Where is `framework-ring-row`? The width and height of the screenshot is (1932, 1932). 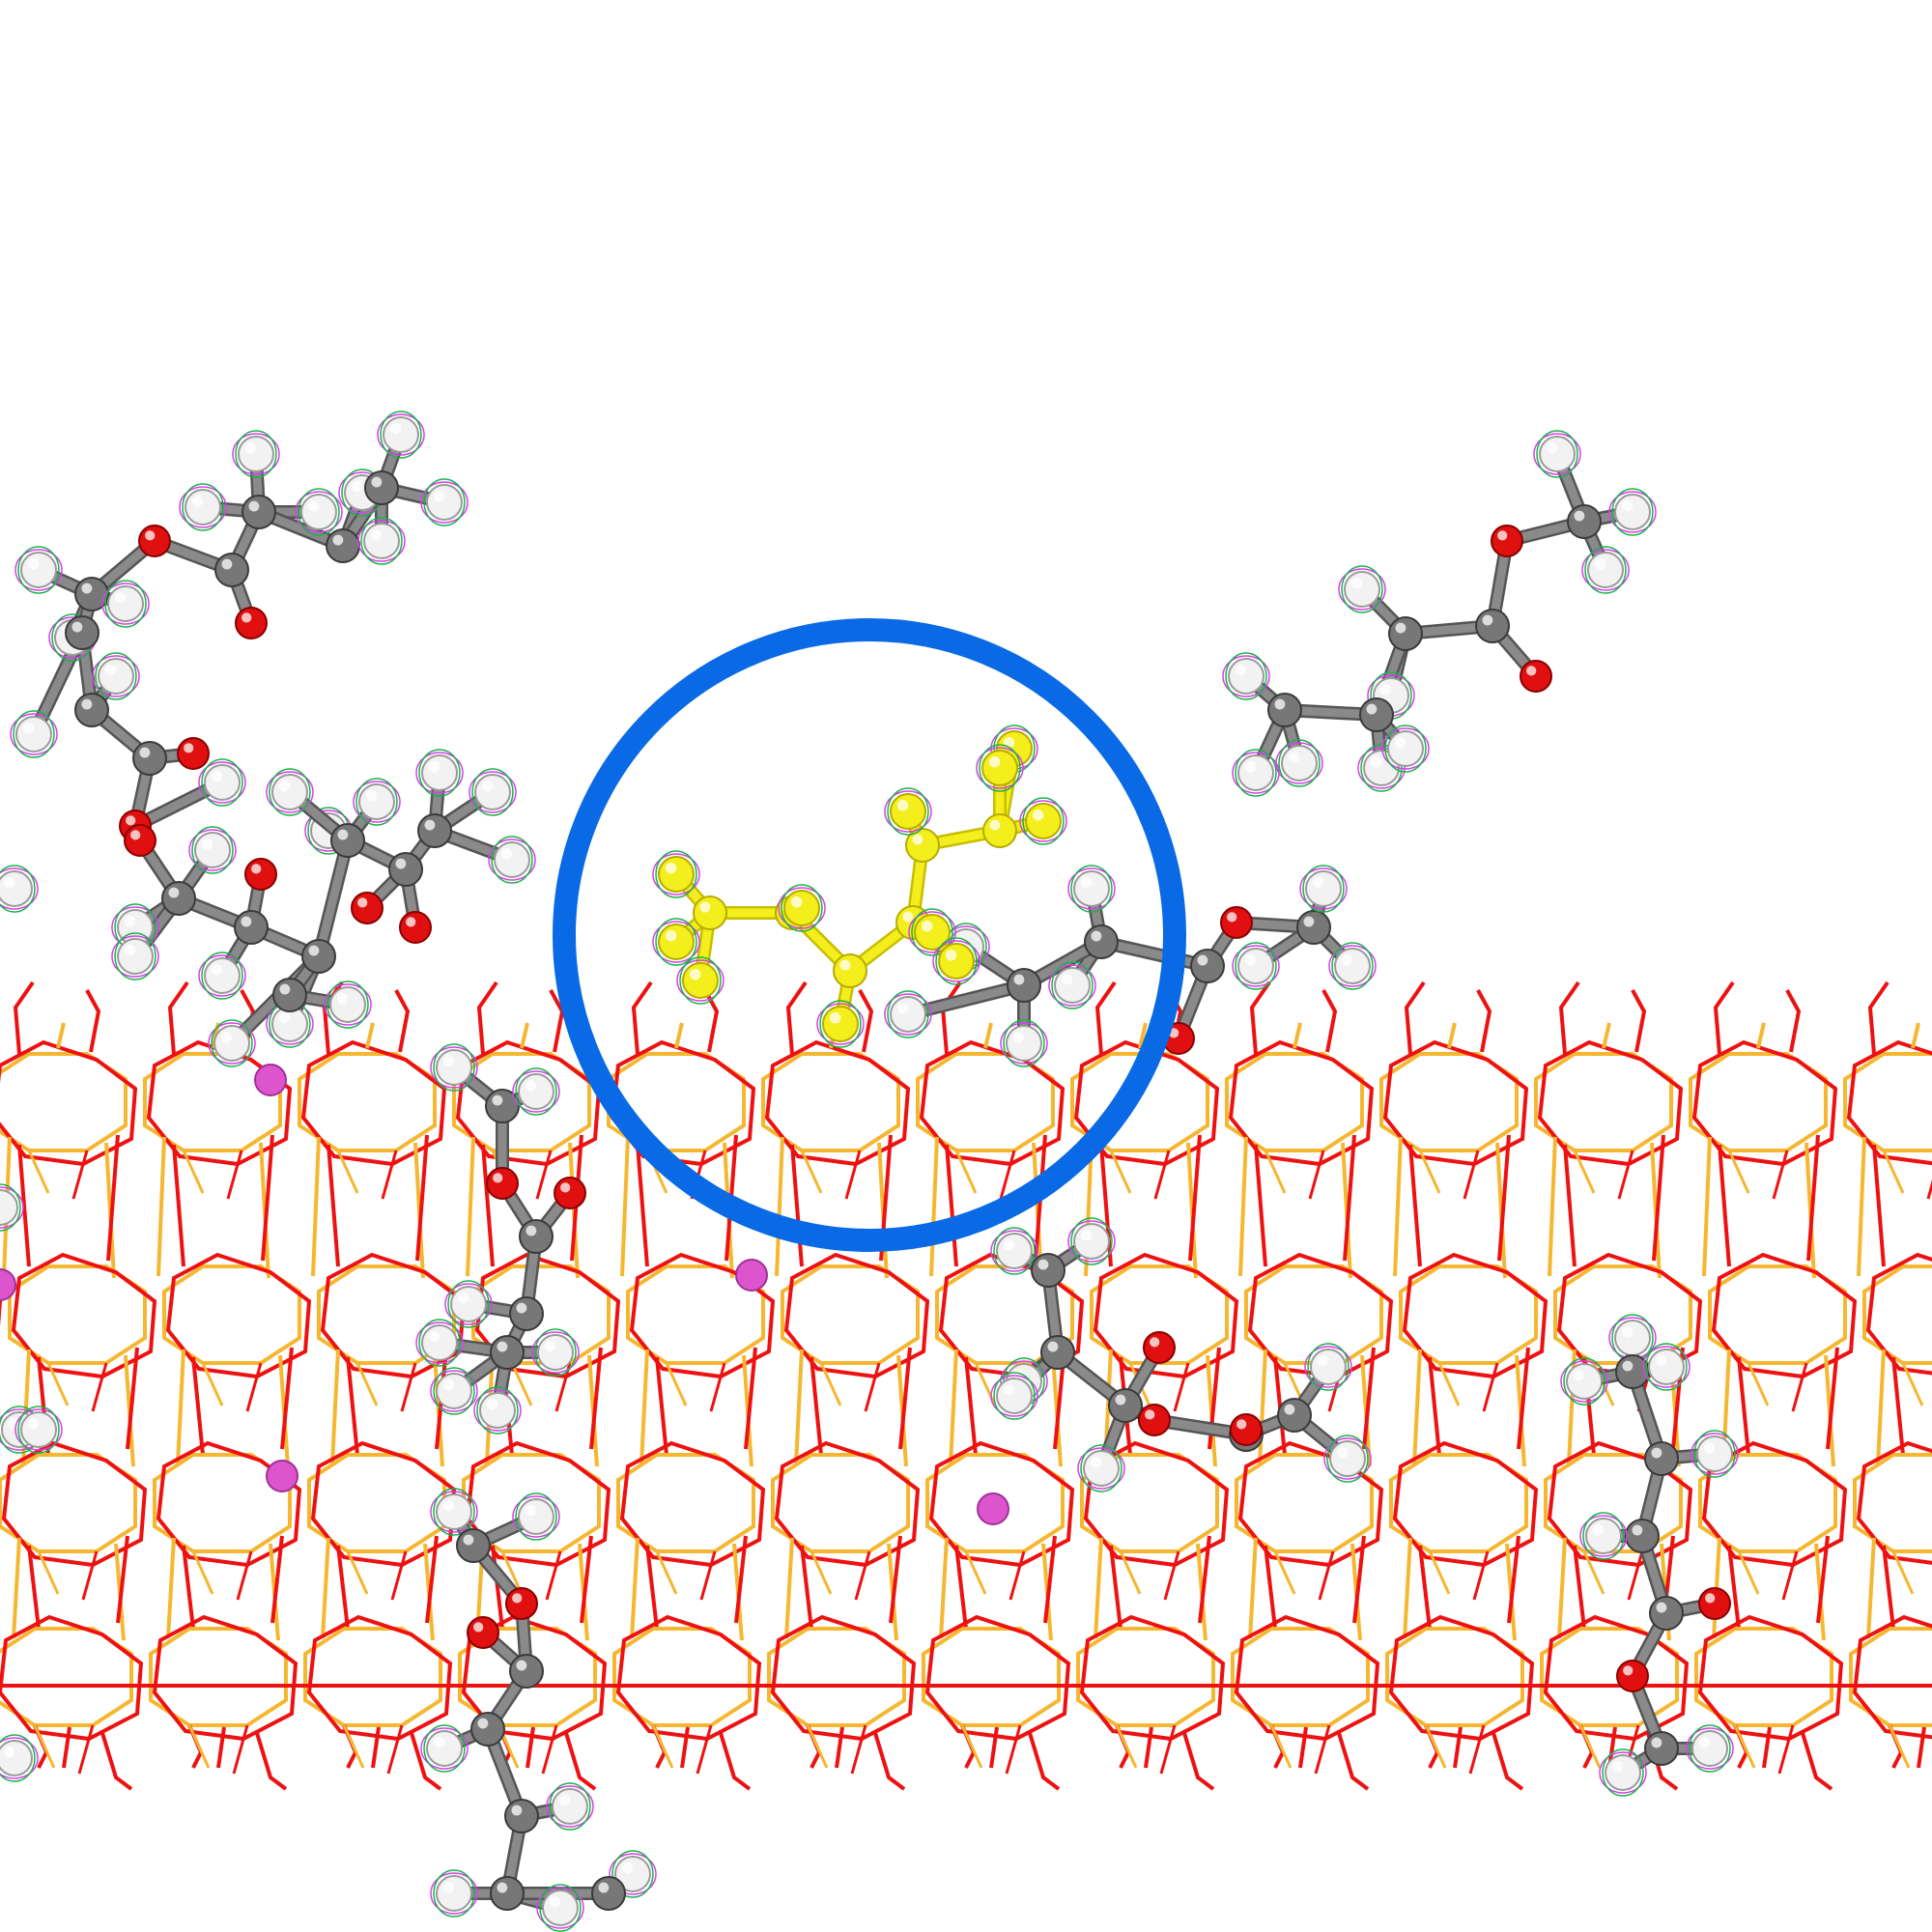
framework-ring-row is located at coordinates (966, 1540).